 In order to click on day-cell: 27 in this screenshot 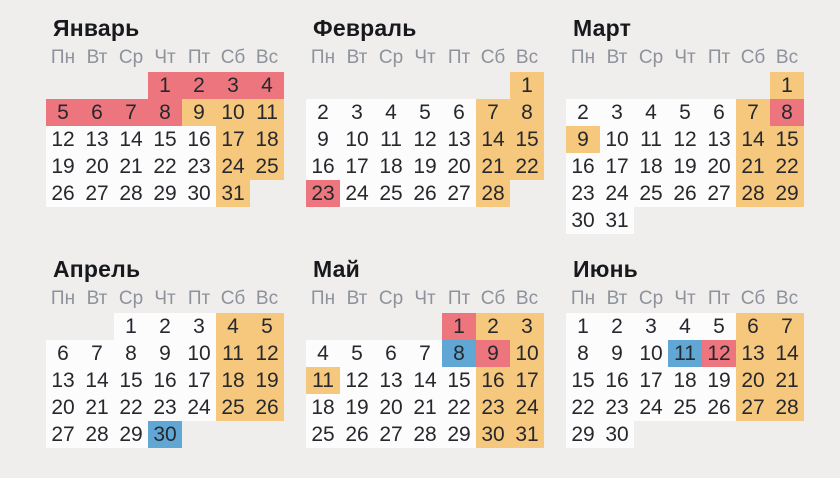, I will do `click(719, 193)`.